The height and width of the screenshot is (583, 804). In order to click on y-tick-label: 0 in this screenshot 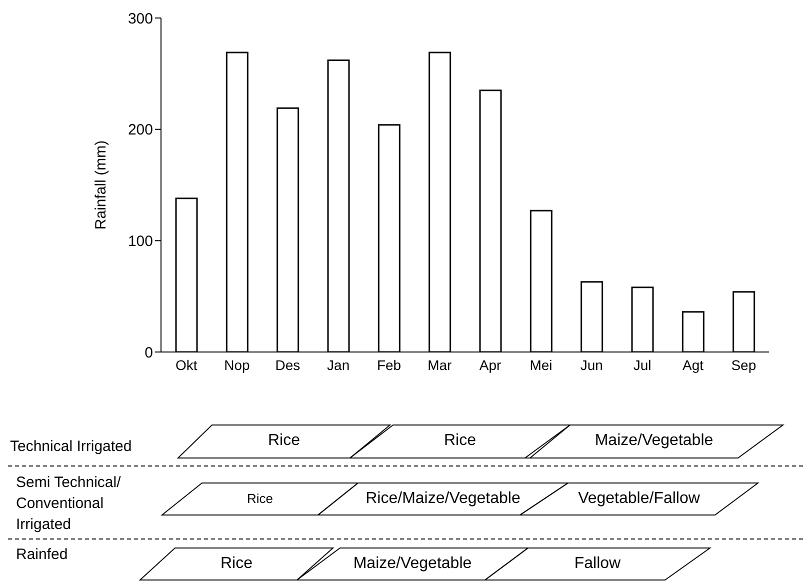, I will do `click(148, 353)`.